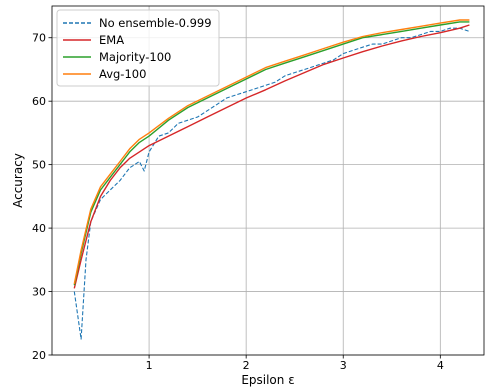  I want to click on legend-label: Majority-100, so click(135, 57).